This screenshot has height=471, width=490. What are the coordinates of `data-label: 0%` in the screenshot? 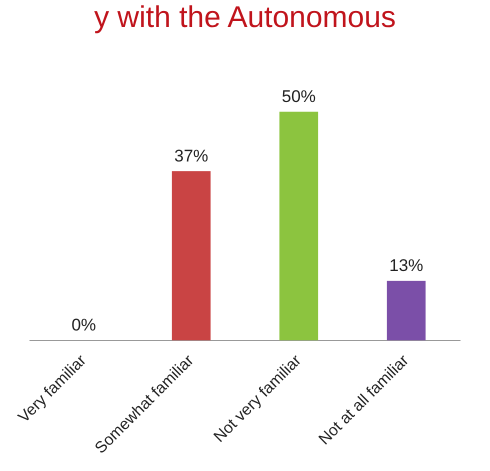 It's located at (83, 325).